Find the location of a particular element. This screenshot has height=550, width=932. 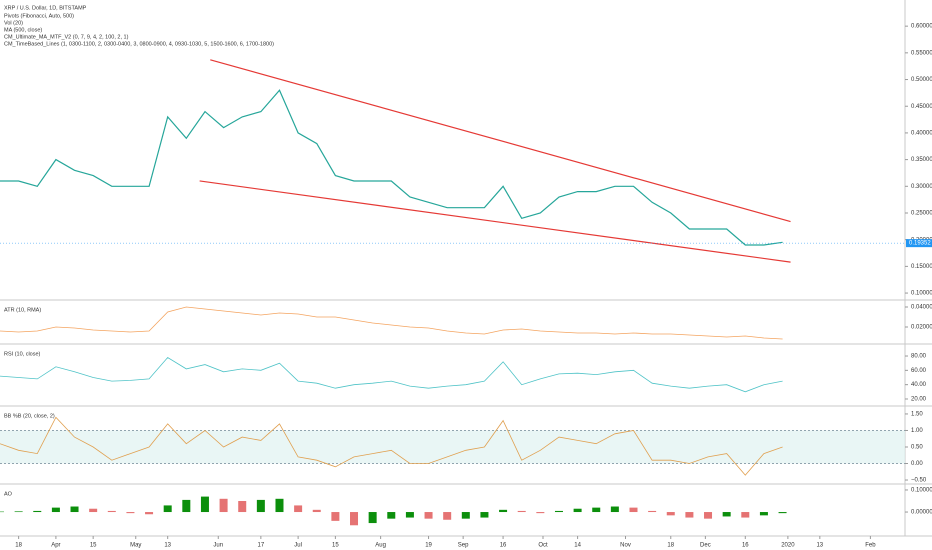

band is located at coordinates (452, 447).